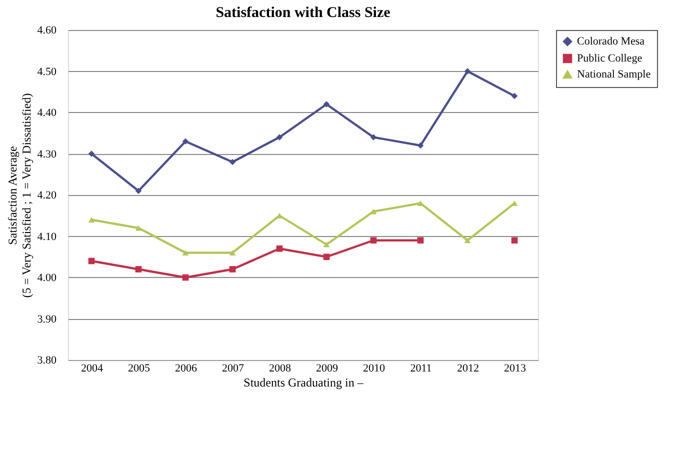 The width and height of the screenshot is (687, 452). What do you see at coordinates (609, 58) in the screenshot?
I see `legend-label: Public College` at bounding box center [609, 58].